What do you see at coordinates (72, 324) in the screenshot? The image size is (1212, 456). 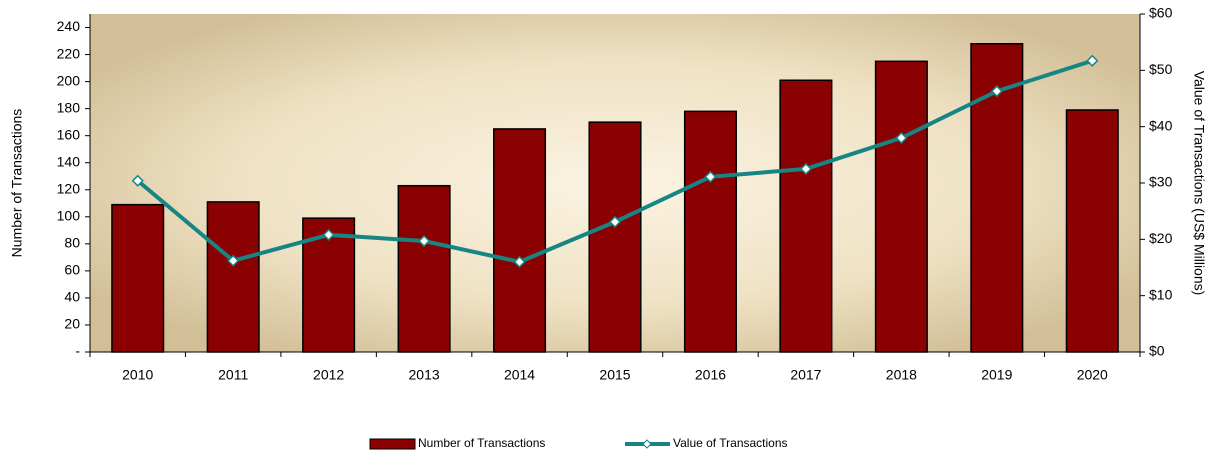 I see `y-tick-label: 20` at bounding box center [72, 324].